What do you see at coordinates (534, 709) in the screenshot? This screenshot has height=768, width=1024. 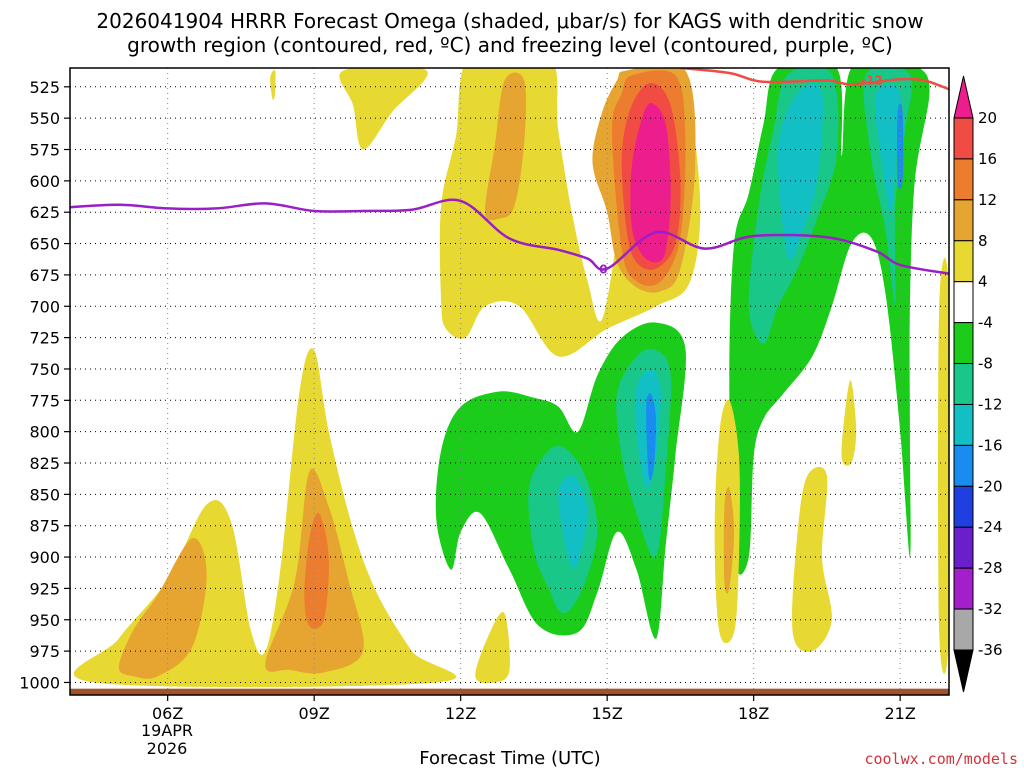 I see `x-axis-ticks: 06Z 09Z 12Z 15Z 18Z 21Z` at bounding box center [534, 709].